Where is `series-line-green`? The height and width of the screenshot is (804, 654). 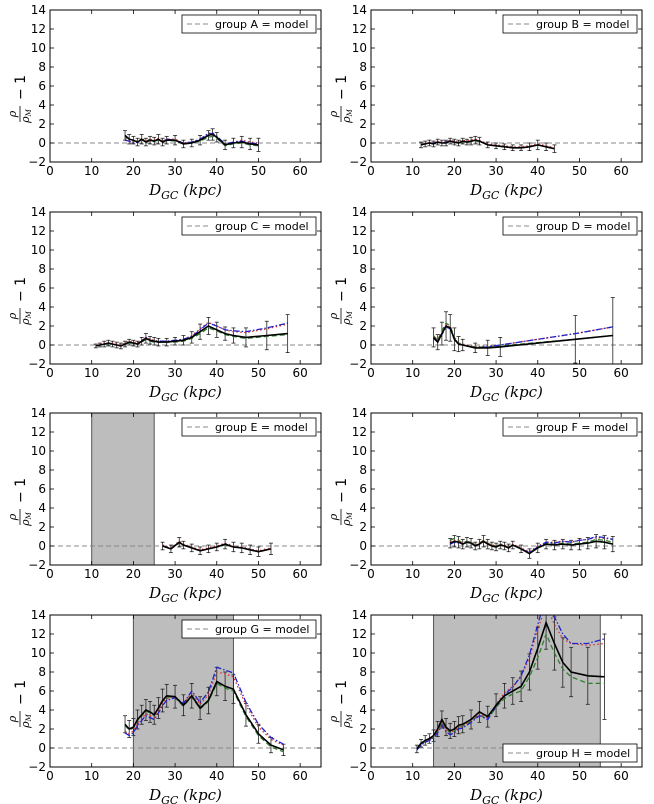
series-line-green is located at coordinates (510, 691).